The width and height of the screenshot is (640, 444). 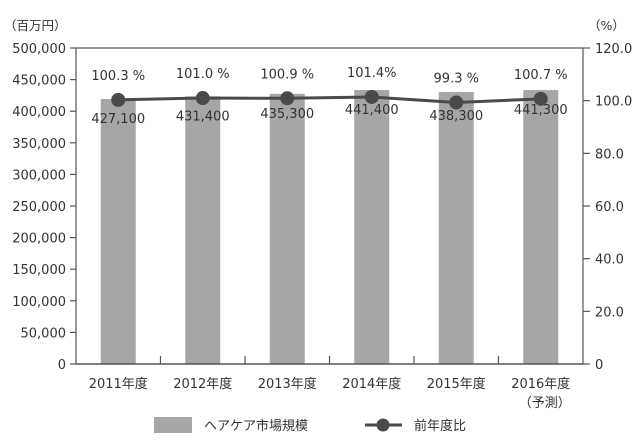 I want to click on right-tick-label: 20.0, so click(x=609, y=312).